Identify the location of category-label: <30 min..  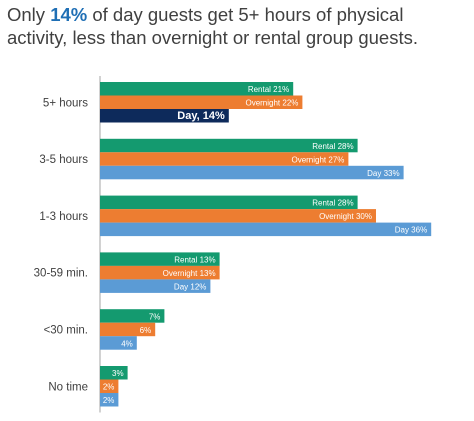
(66, 330).